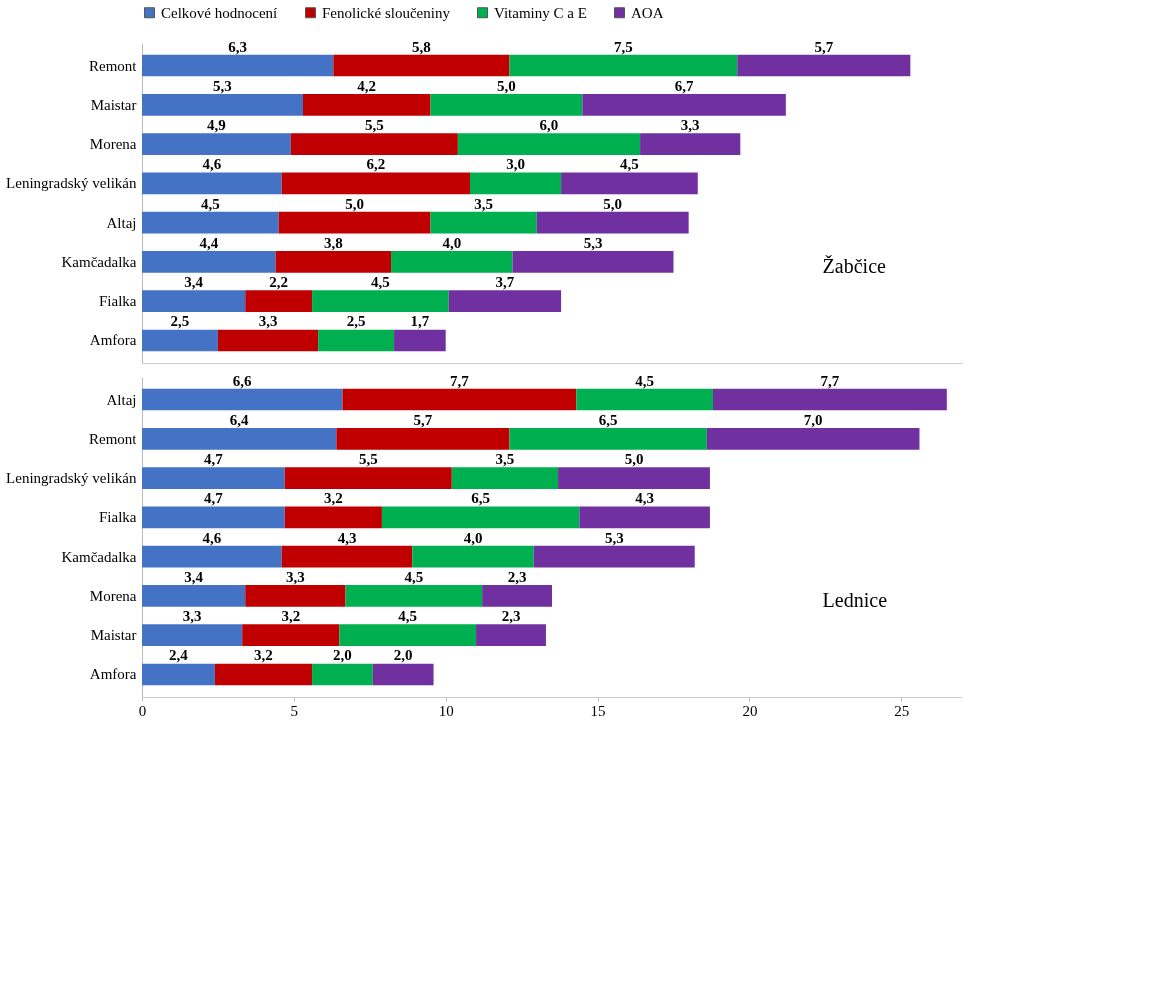 This screenshot has width=1169, height=1000. I want to click on y-tick-label: Morena, so click(113, 144).